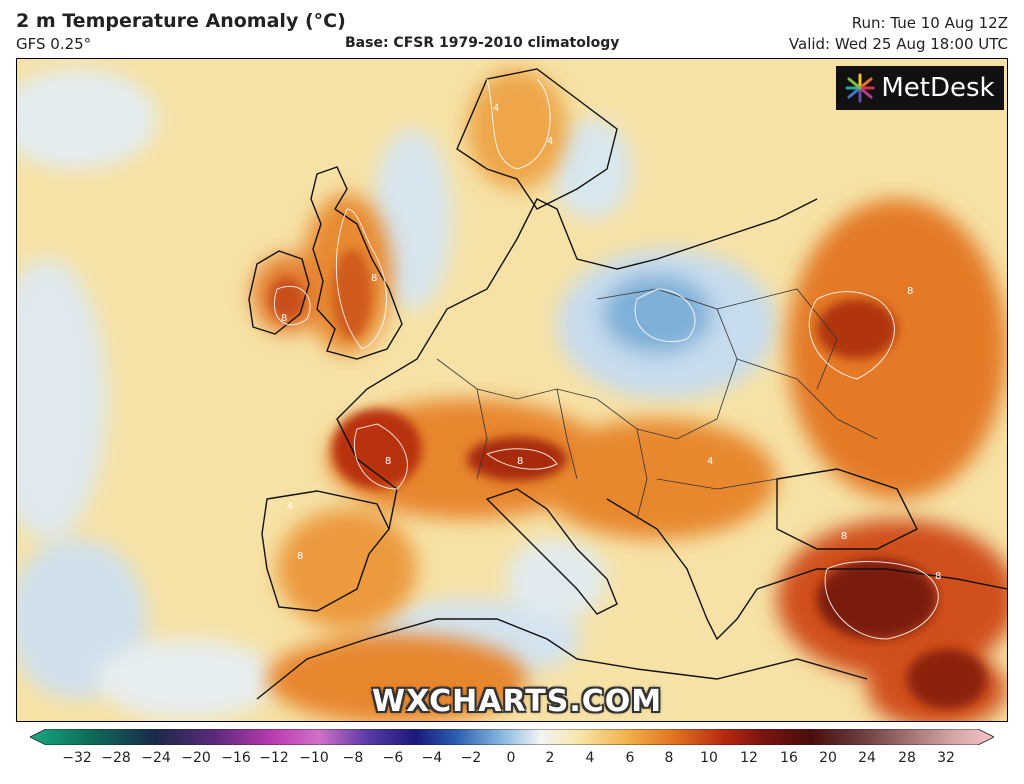  I want to click on legend-tick: 10, so click(709, 758).